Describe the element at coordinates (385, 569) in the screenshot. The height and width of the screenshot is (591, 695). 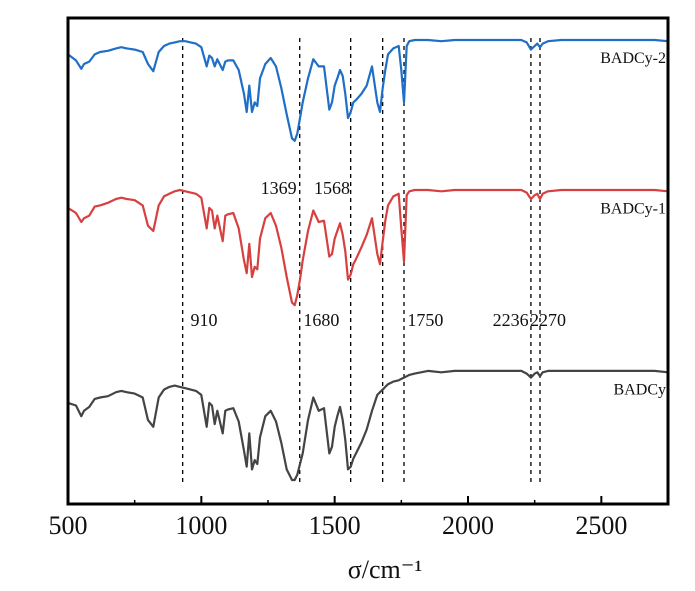
I see `x-axis-title: σ/cm⁻¹` at that location.